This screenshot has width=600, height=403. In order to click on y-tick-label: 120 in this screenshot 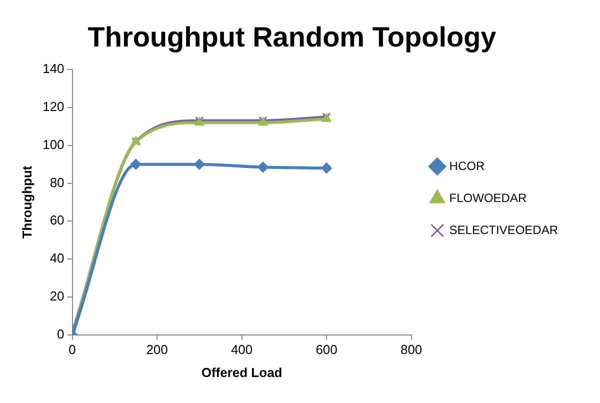, I will do `click(53, 106)`.